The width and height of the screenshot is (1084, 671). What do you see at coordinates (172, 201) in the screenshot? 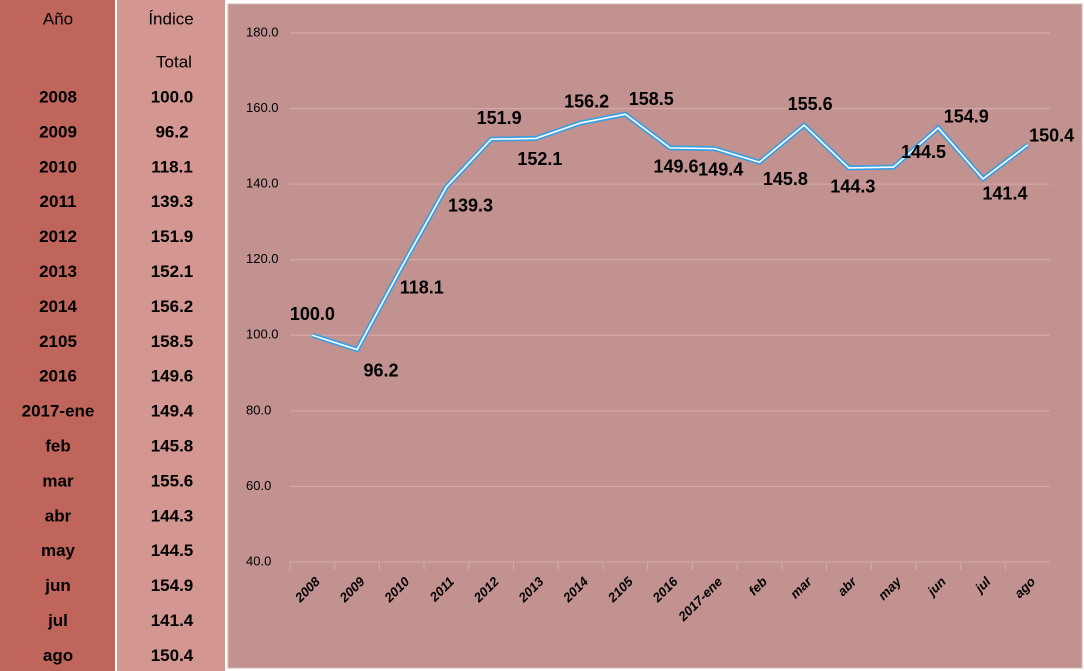
I see `table-cell: 139.3` at bounding box center [172, 201].